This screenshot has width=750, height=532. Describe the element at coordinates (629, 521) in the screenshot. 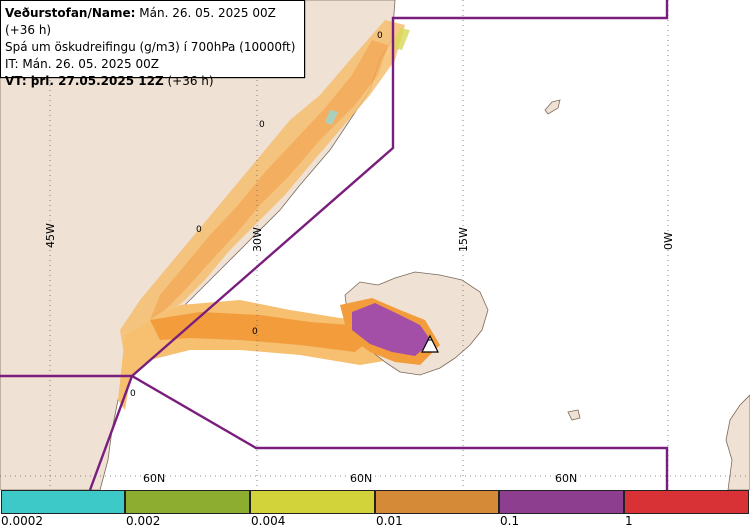

I see `legend-tick-6: 1` at that location.